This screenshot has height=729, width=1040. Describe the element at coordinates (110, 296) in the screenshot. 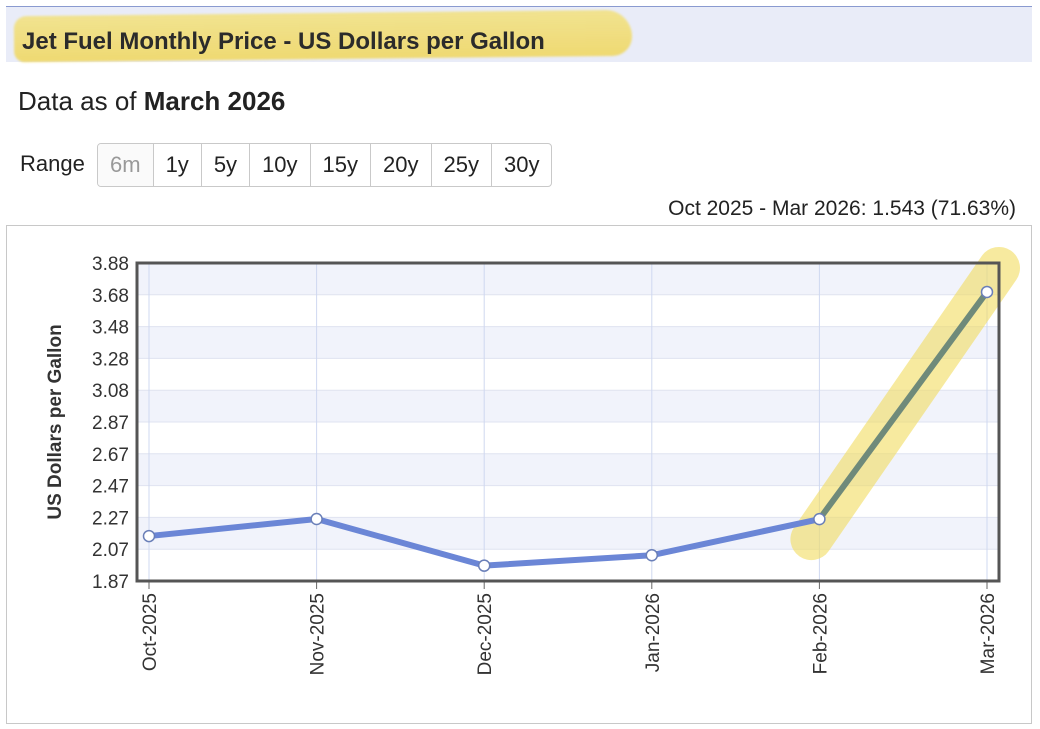

I see `y-tick-label: 3.68` at that location.